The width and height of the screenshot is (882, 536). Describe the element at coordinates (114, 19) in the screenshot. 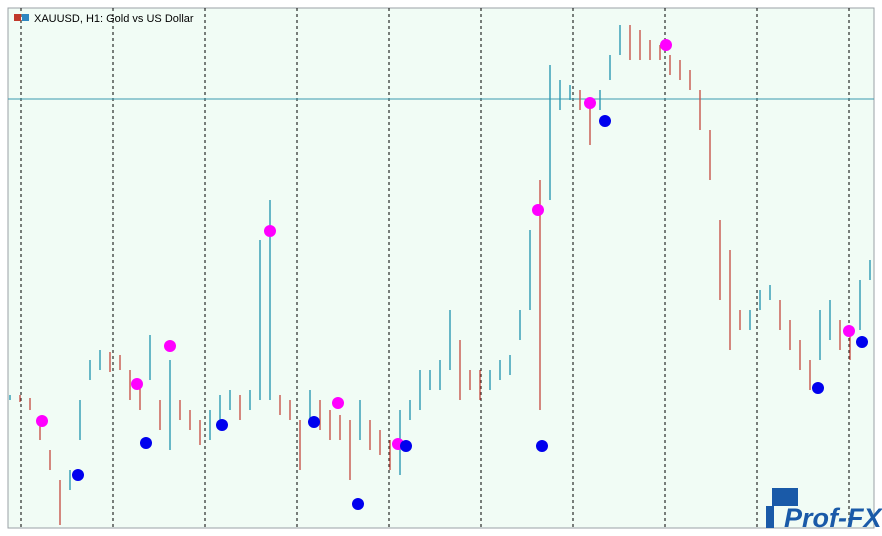

I see `chart-title: XAUUSD, H1: Gold vs US Dollar` at that location.